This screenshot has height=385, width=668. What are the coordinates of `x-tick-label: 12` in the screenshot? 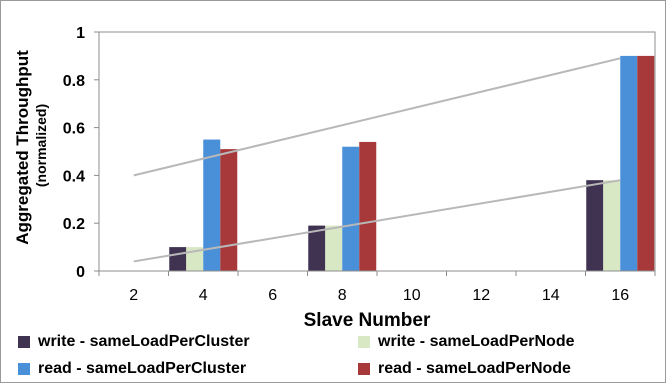 It's located at (481, 295).